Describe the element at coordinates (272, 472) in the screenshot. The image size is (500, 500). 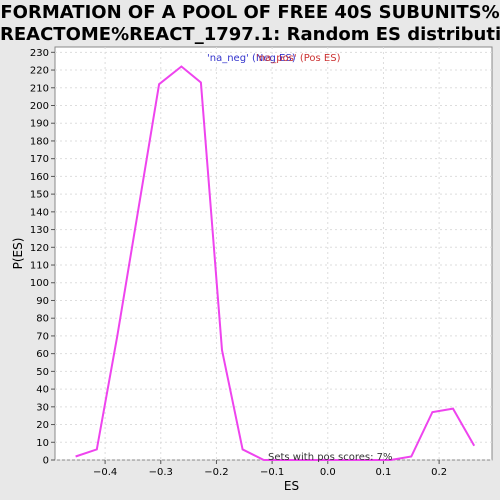
I see `x-tick-label: −0.1` at that location.